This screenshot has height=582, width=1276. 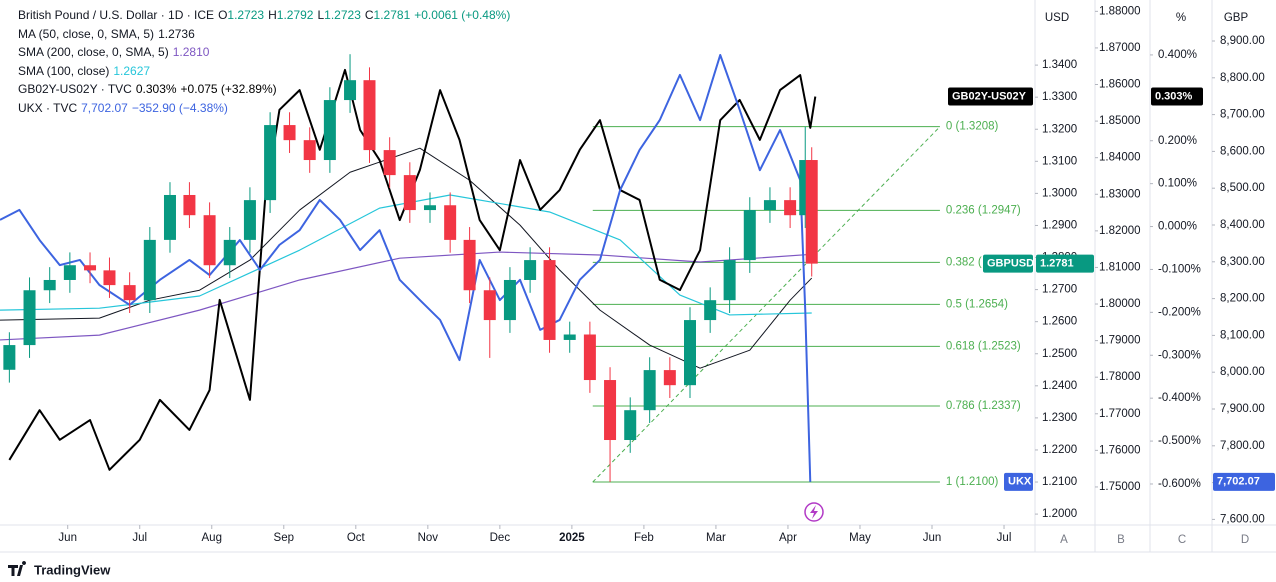 What do you see at coordinates (191, 52) in the screenshot?
I see `legend-value: 1.2810` at bounding box center [191, 52].